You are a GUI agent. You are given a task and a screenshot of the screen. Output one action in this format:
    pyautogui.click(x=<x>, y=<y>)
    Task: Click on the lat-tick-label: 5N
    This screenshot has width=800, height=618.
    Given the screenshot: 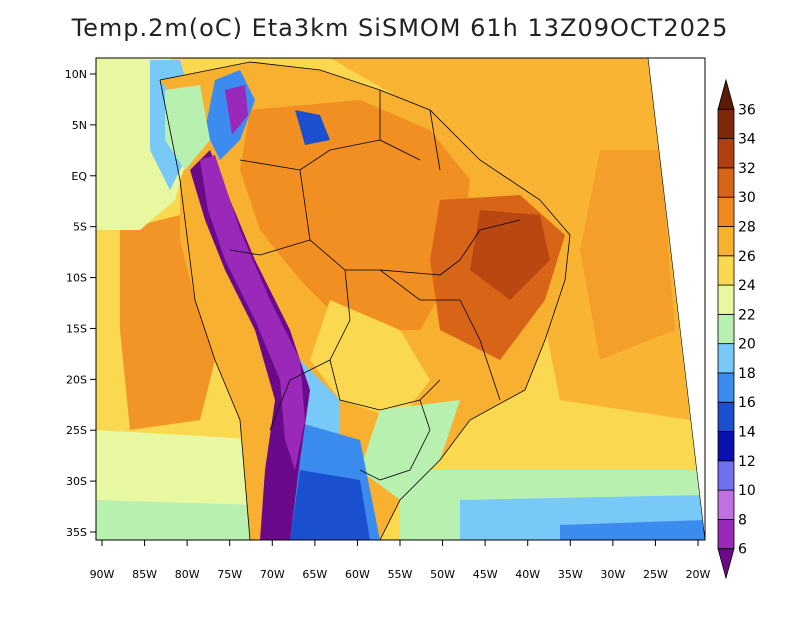 What is the action you would take?
    pyautogui.click(x=79, y=125)
    